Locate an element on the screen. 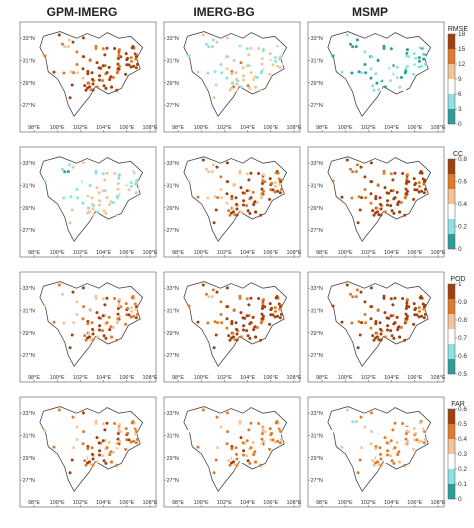  lat-label: 27°N is located at coordinates (173, 481).